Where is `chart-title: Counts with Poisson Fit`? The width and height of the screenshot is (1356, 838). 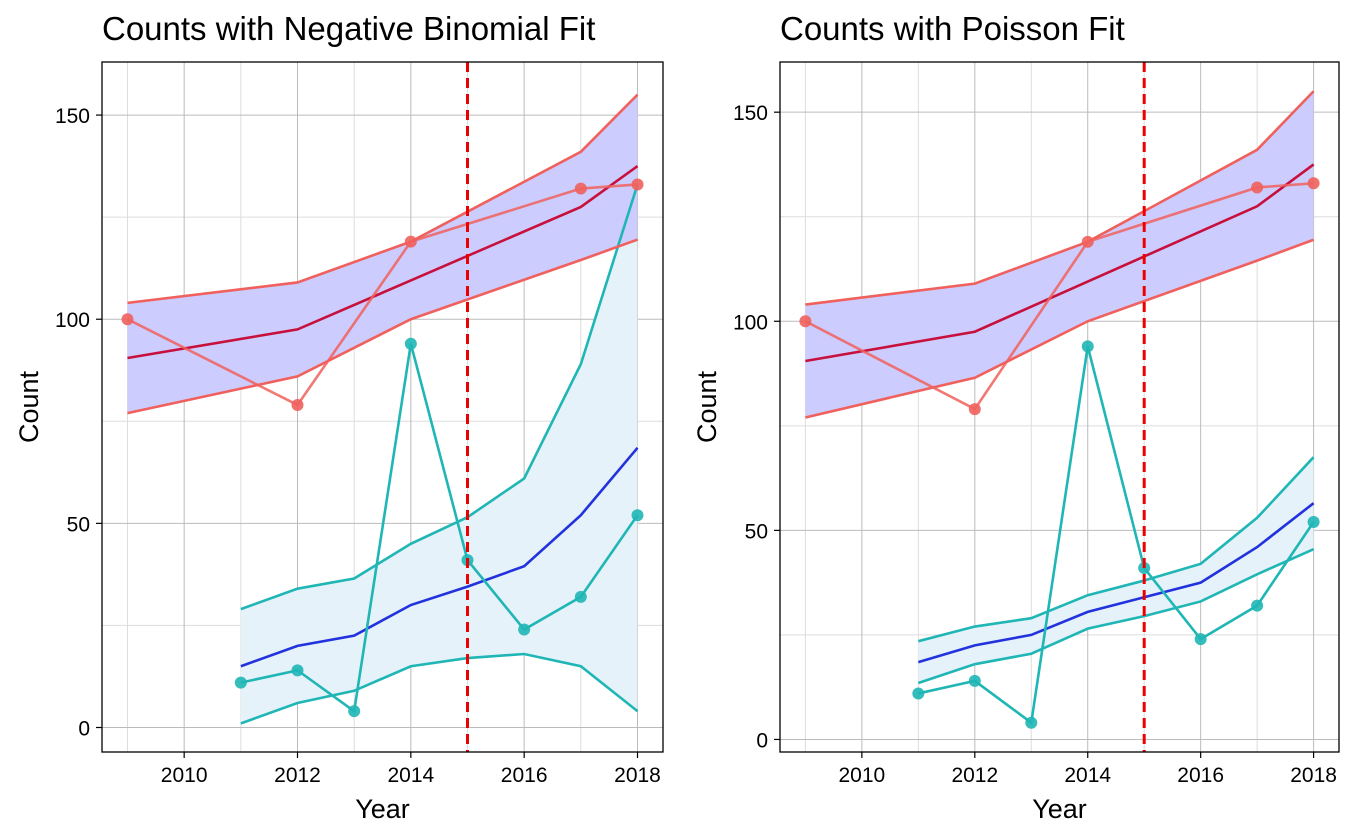
chart-title: Counts with Poisson Fit is located at coordinates (952, 28).